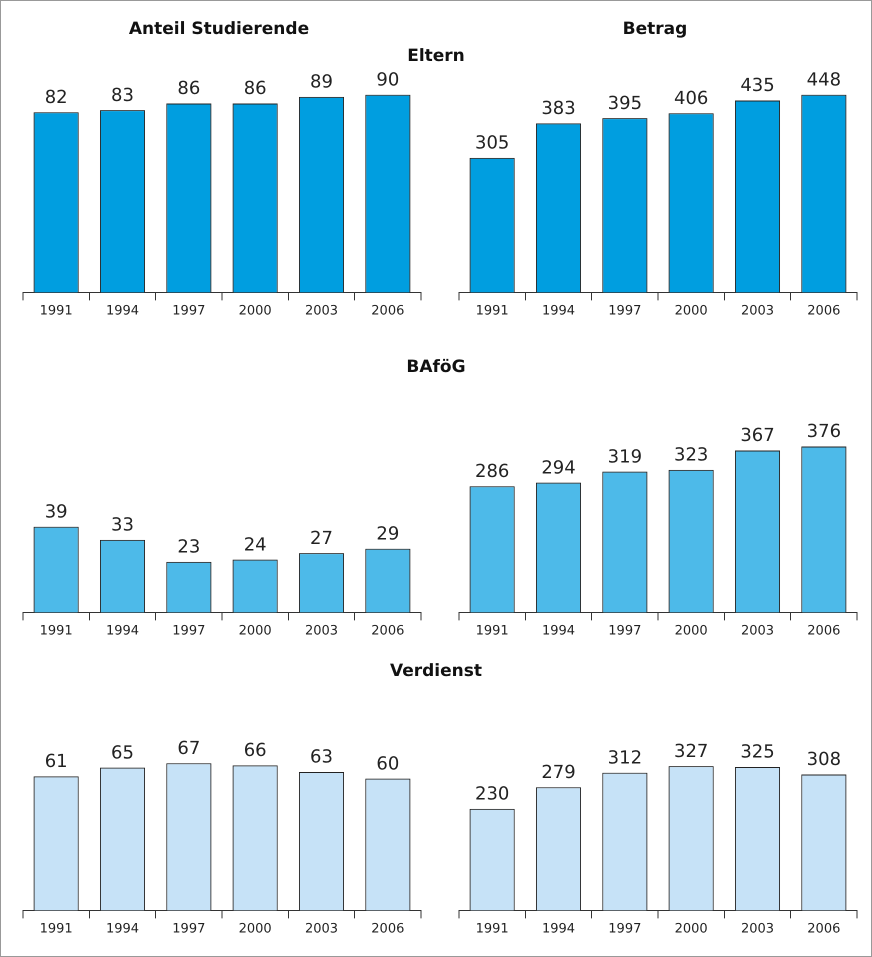  I want to click on data-label: 33, so click(122, 525).